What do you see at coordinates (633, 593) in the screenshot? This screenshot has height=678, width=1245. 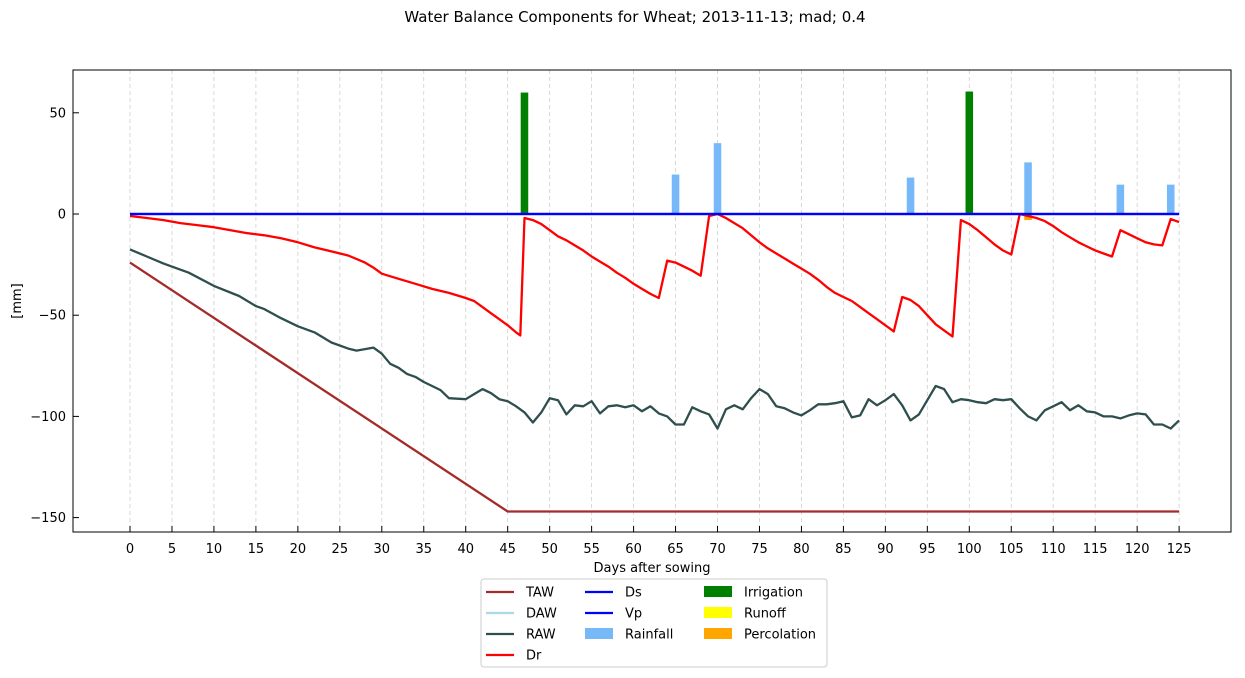 I see `legend-ds-label: Ds` at bounding box center [633, 593].